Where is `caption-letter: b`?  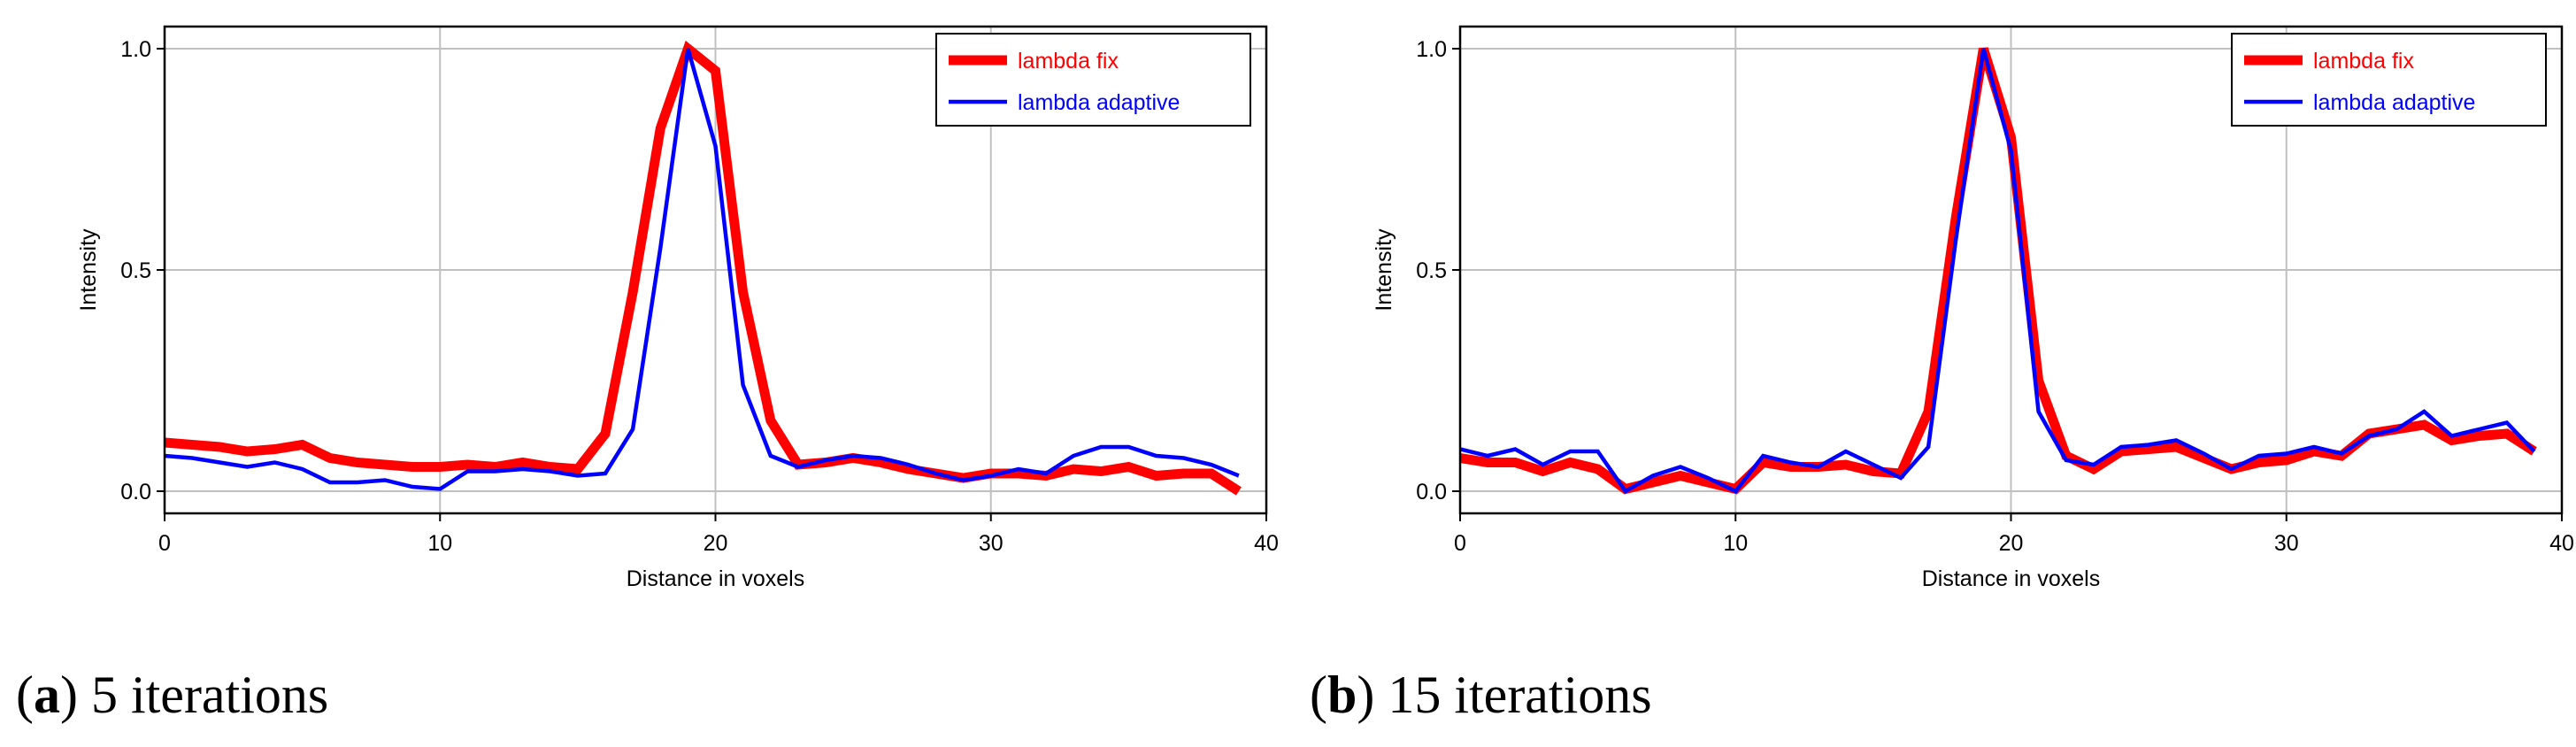
caption-letter: b is located at coordinates (1342, 695).